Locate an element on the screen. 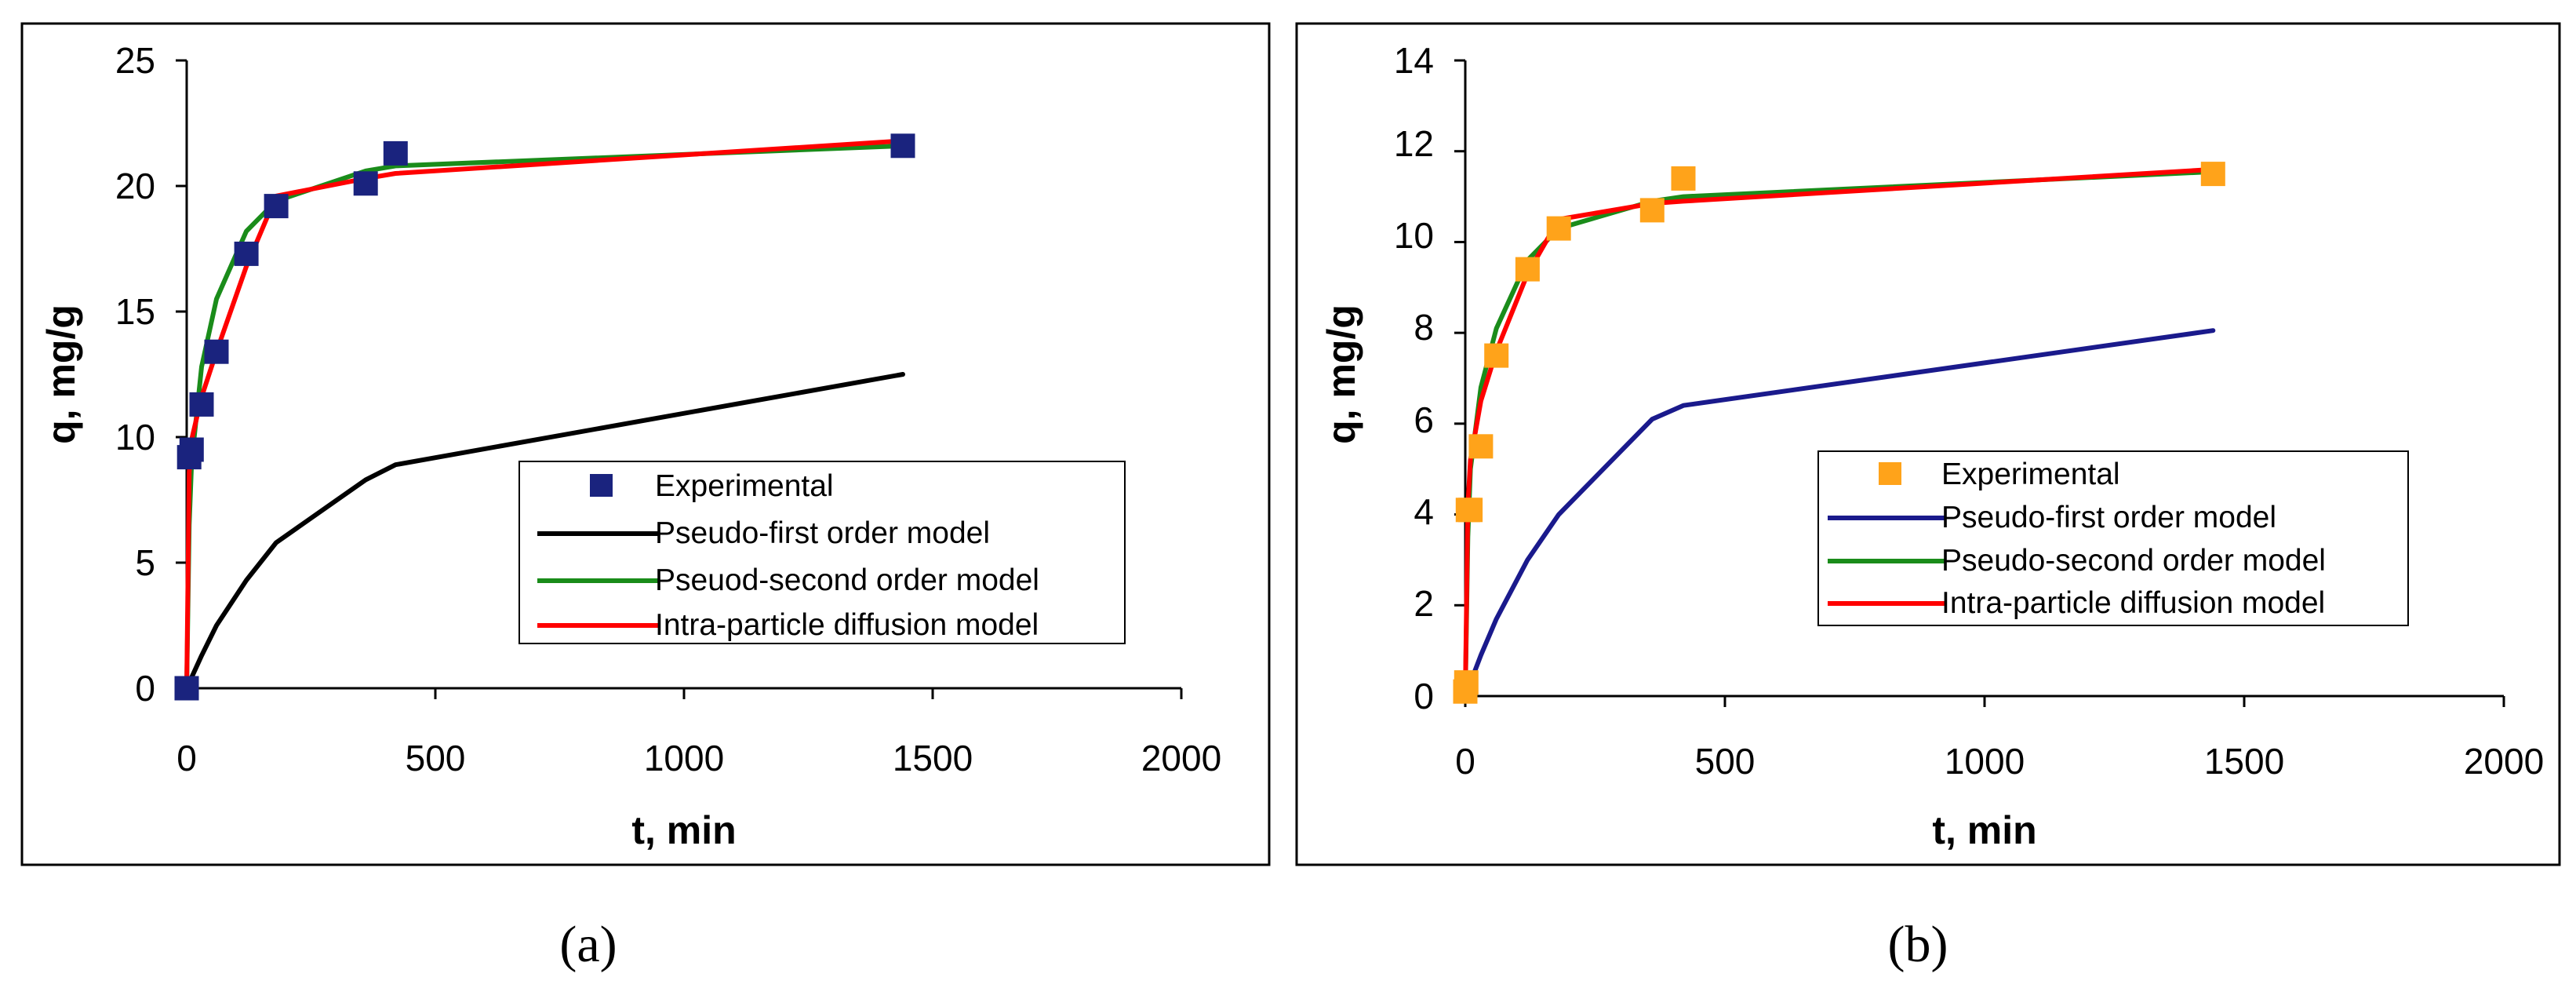  legend-item-second-order: Pseudo-second order model is located at coordinates (2077, 561).